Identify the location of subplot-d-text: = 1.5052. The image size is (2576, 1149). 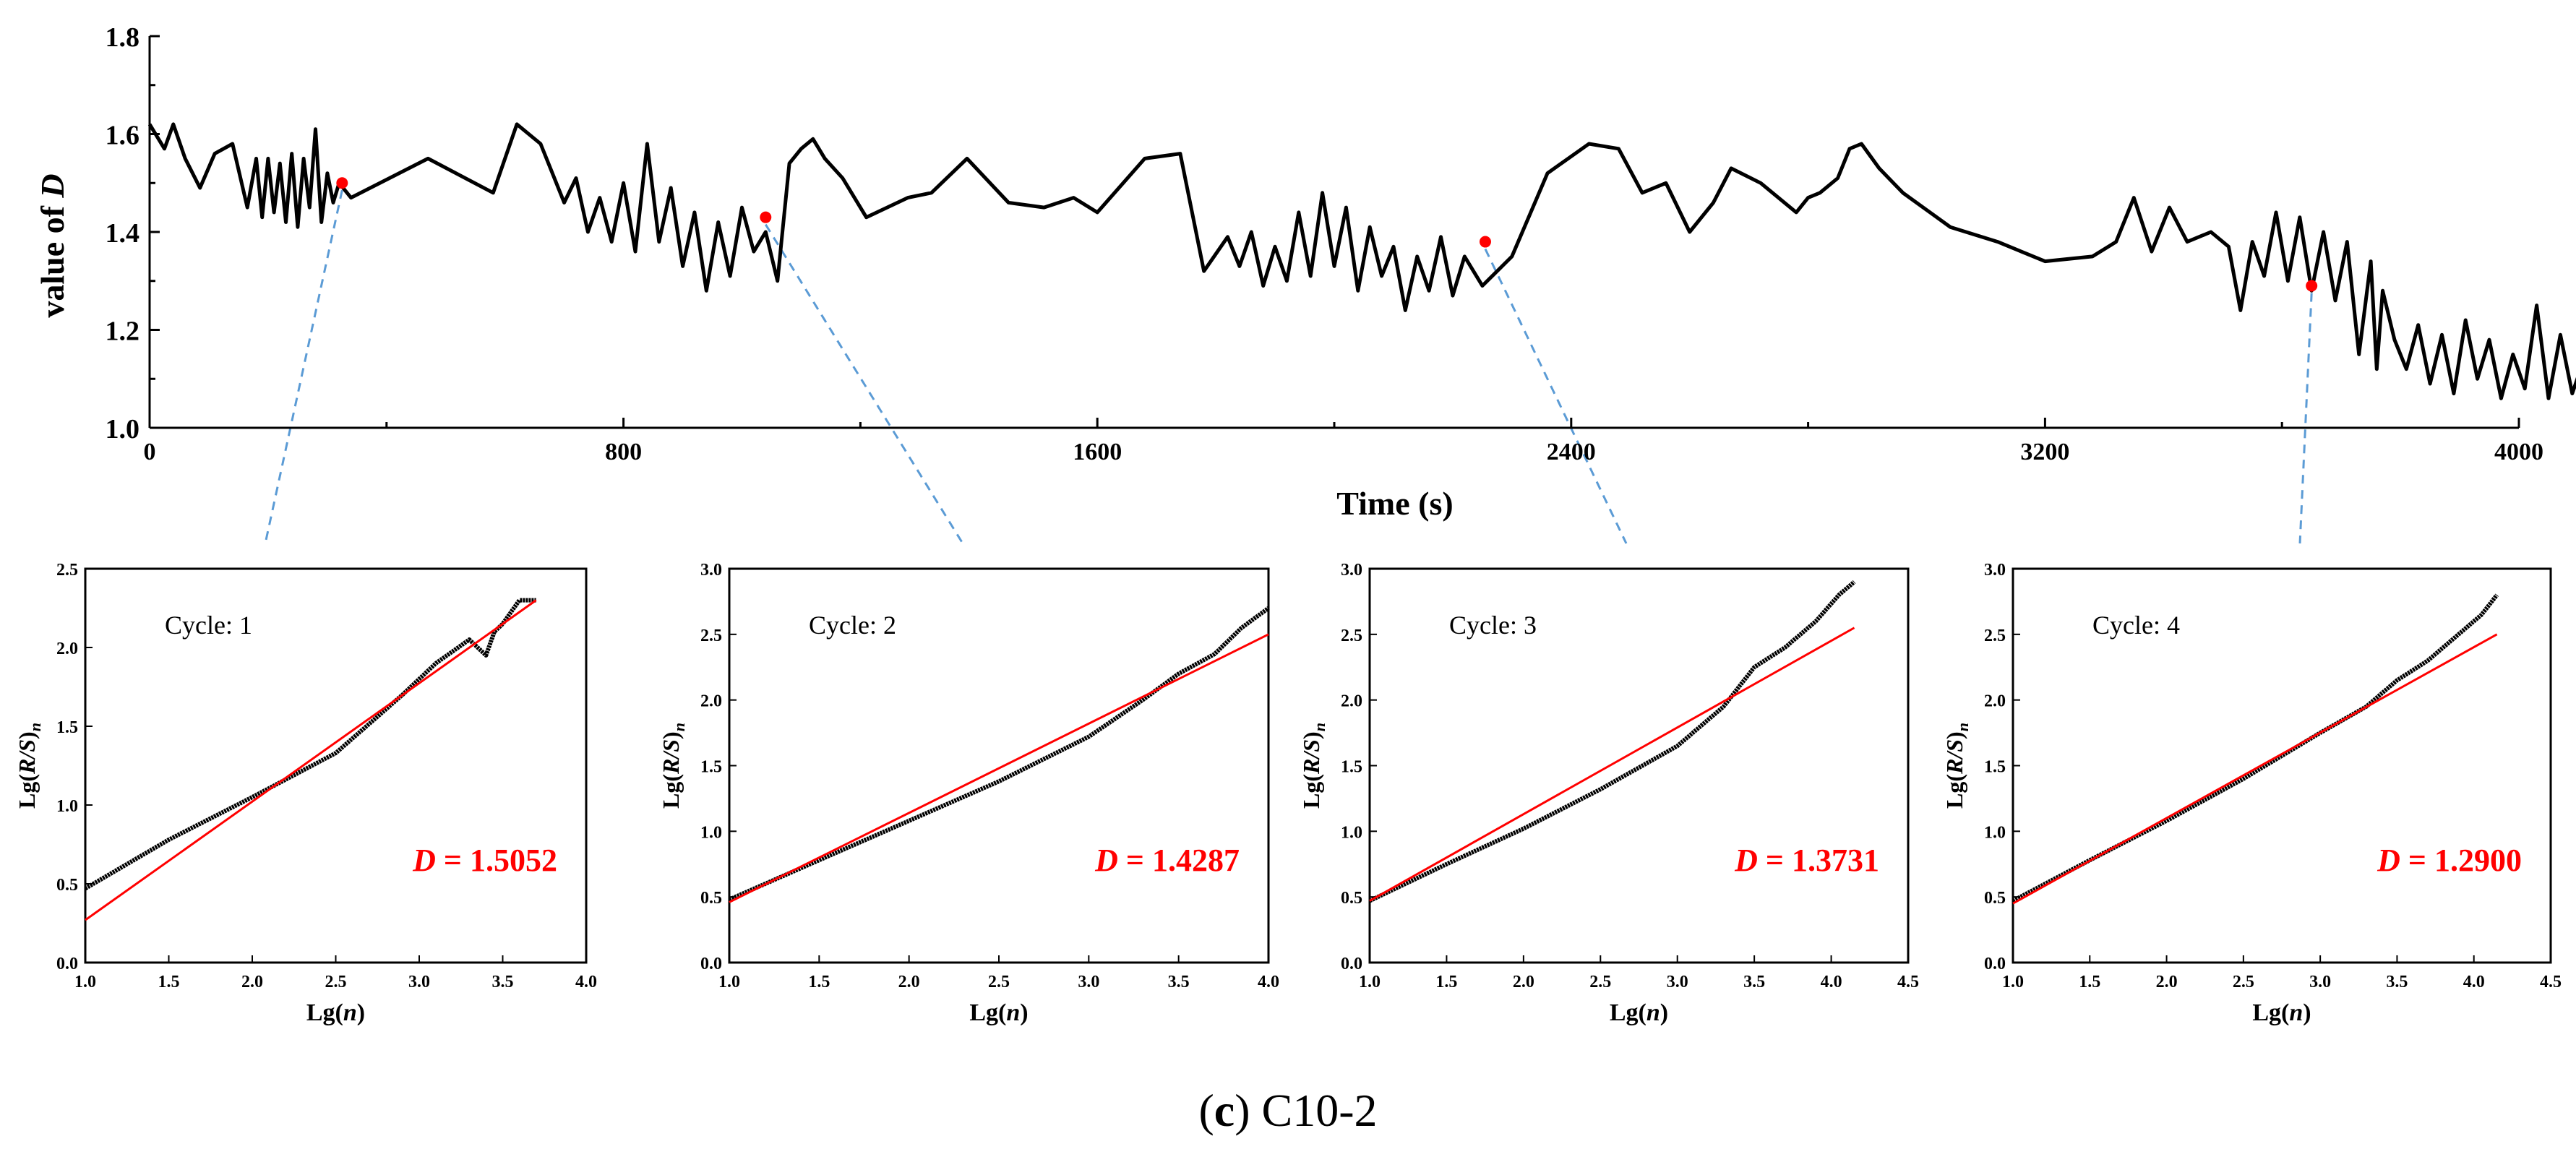
(496, 860).